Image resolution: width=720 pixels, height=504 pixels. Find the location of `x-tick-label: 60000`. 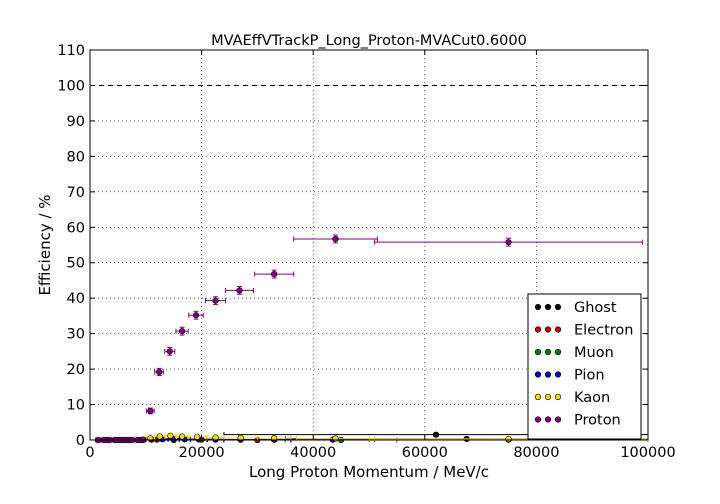

x-tick-label: 60000 is located at coordinates (425, 453).